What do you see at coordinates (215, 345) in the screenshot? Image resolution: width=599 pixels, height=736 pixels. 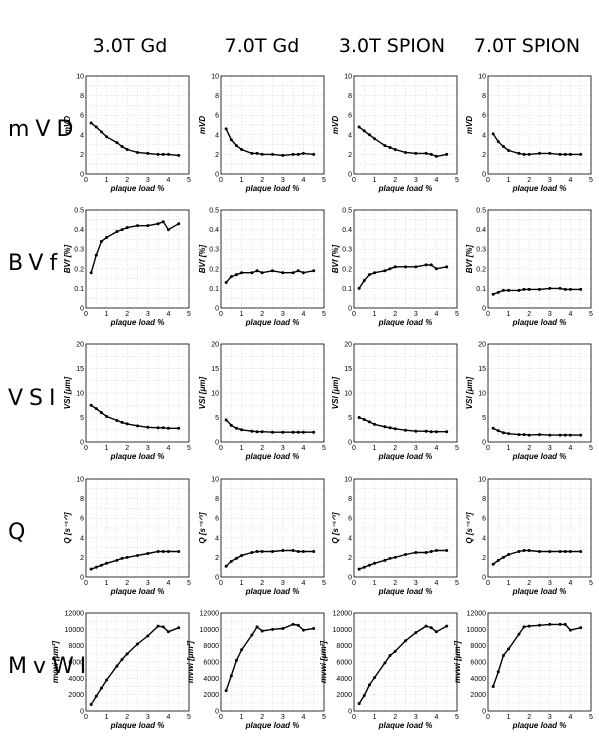 I see `y-tick-label: 20` at bounding box center [215, 345].